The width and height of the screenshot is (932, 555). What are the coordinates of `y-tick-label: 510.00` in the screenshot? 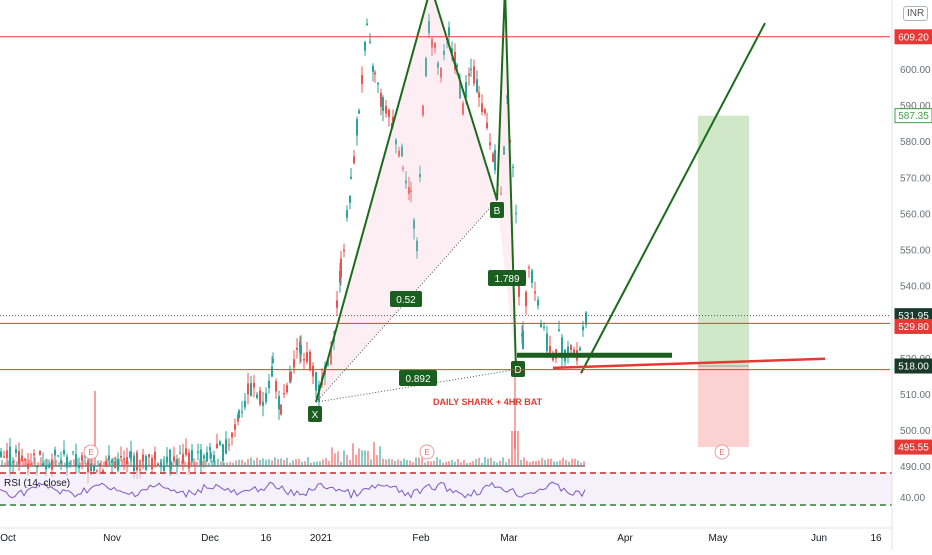 It's located at (915, 395).